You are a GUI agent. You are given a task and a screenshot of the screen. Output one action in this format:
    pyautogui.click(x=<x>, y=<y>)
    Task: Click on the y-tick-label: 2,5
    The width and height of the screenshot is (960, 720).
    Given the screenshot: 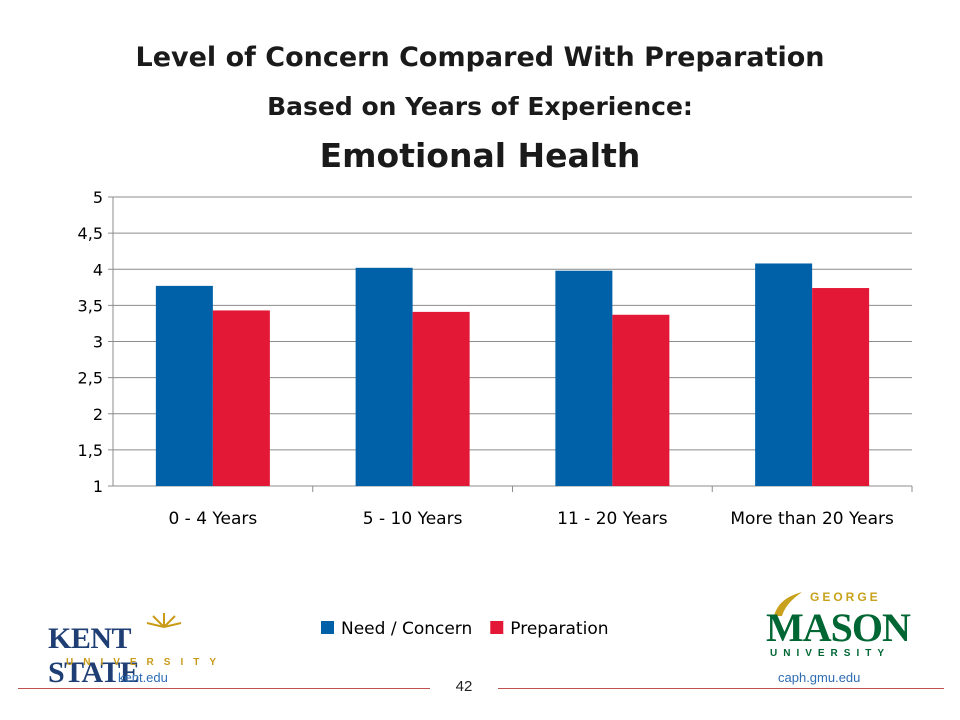 What is the action you would take?
    pyautogui.click(x=90, y=378)
    